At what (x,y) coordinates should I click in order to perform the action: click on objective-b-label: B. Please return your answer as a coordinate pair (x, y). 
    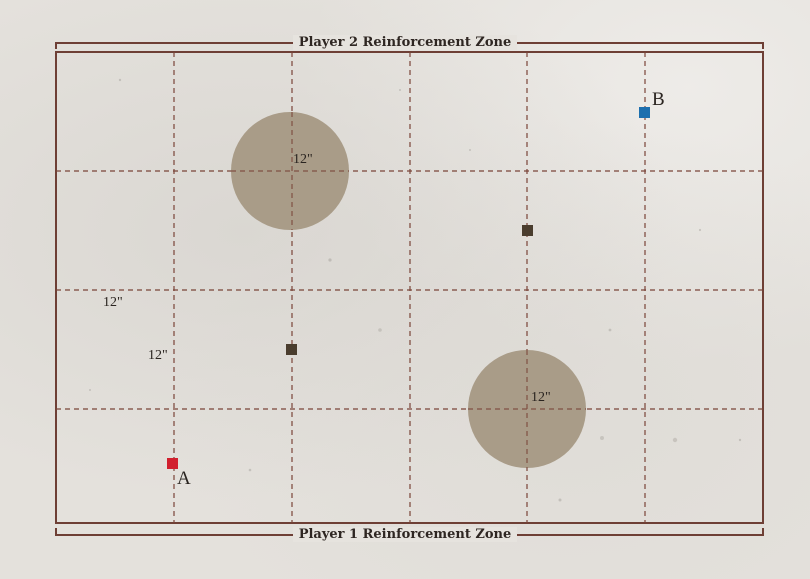
    Looking at the image, I should click on (658, 99).